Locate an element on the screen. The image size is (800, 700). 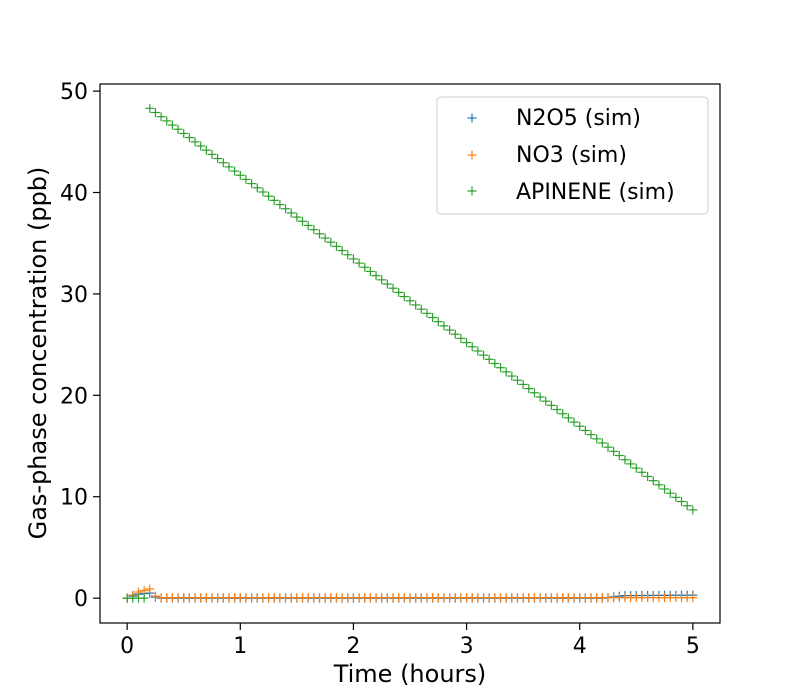
x-tick-label: 1 is located at coordinates (240, 646).